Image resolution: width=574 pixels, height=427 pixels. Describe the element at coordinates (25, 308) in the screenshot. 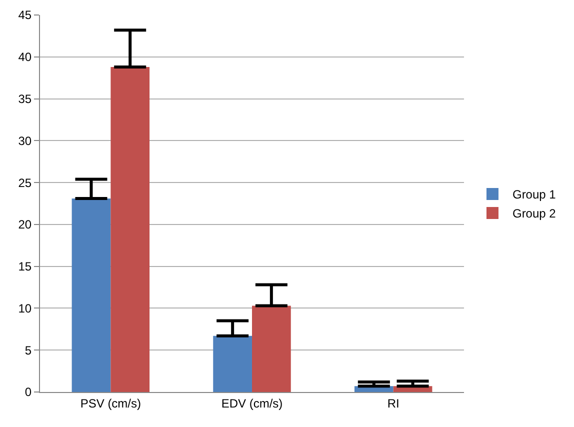

I see `y-tick-label: 10` at that location.